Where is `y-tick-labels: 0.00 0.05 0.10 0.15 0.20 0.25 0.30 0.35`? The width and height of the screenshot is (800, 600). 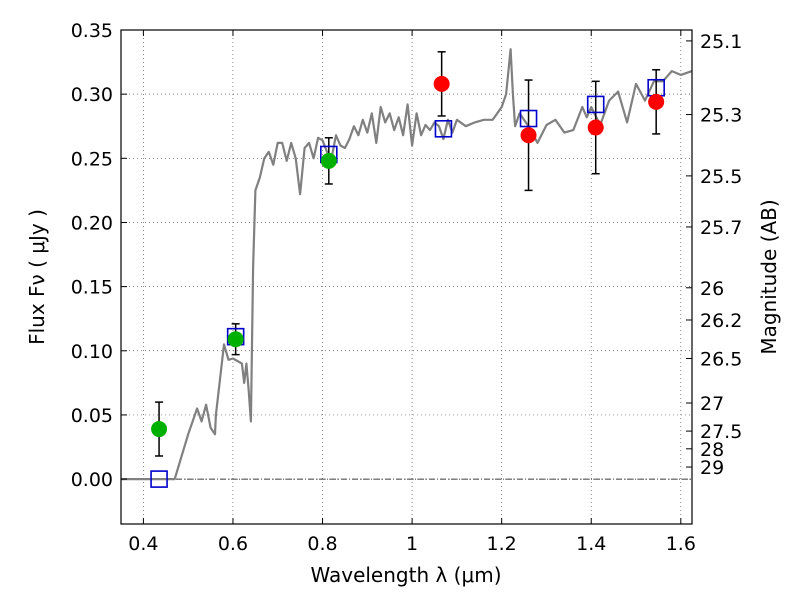
y-tick-labels: 0.00 0.05 0.10 0.15 0.20 0.25 0.30 0.35 is located at coordinates (92, 255).